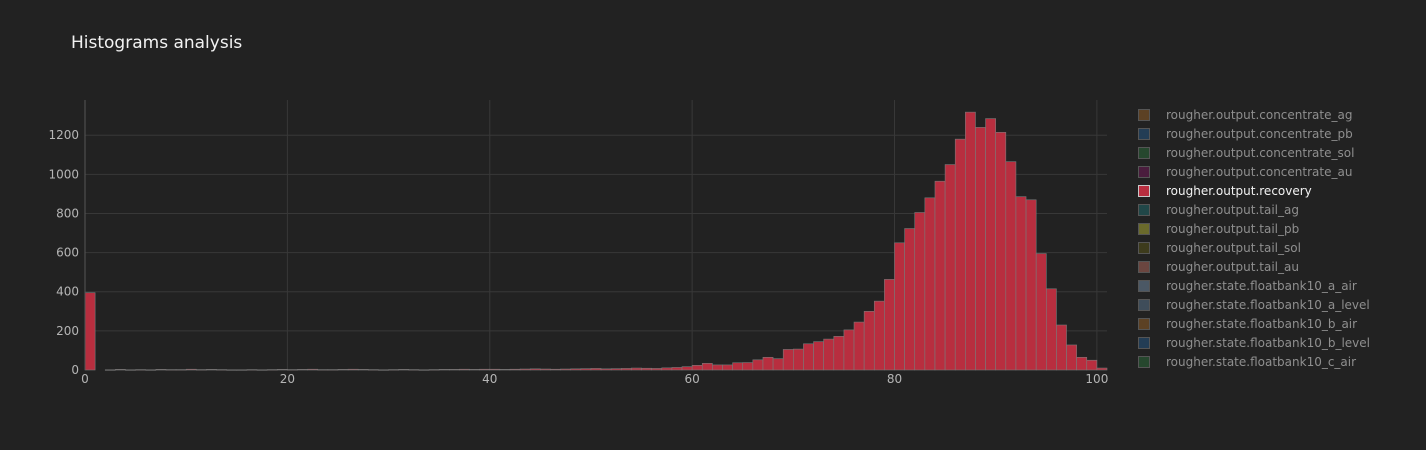  What do you see at coordinates (1254, 190) in the screenshot?
I see `legend-item: rougher.output.recovery` at bounding box center [1254, 190].